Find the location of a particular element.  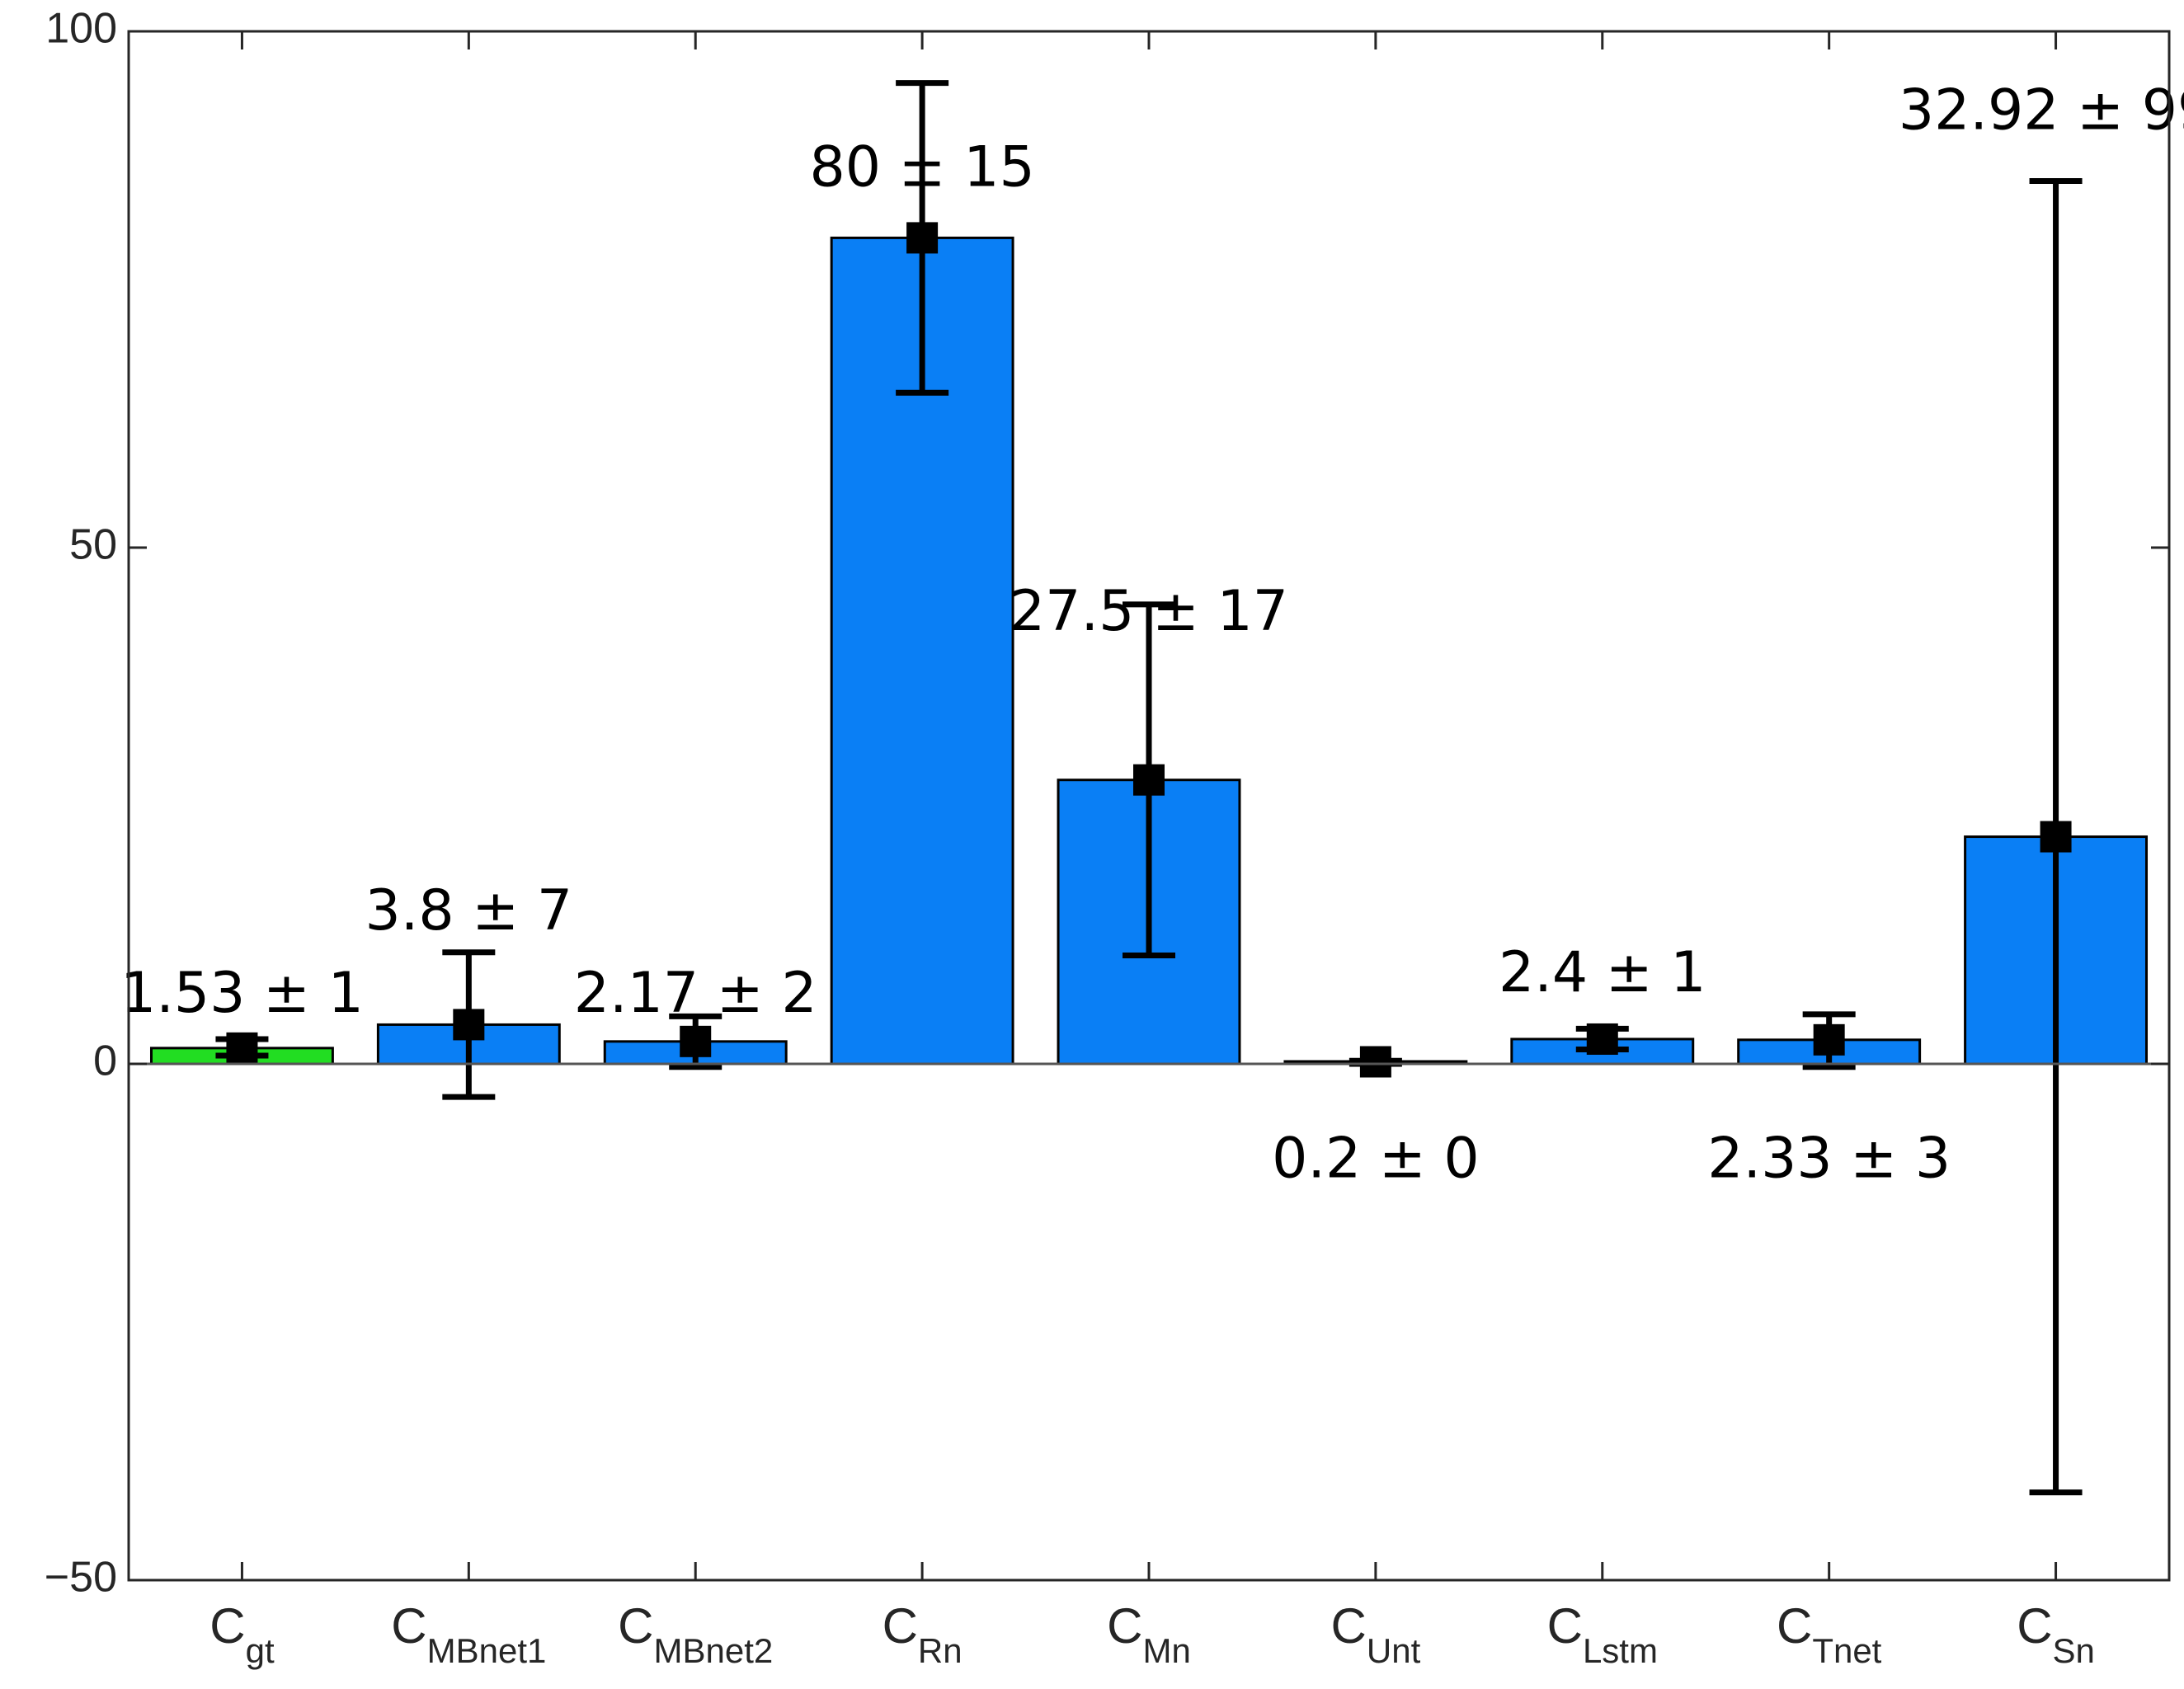

x-tick-label-rn: CRn is located at coordinates (923, 1634).